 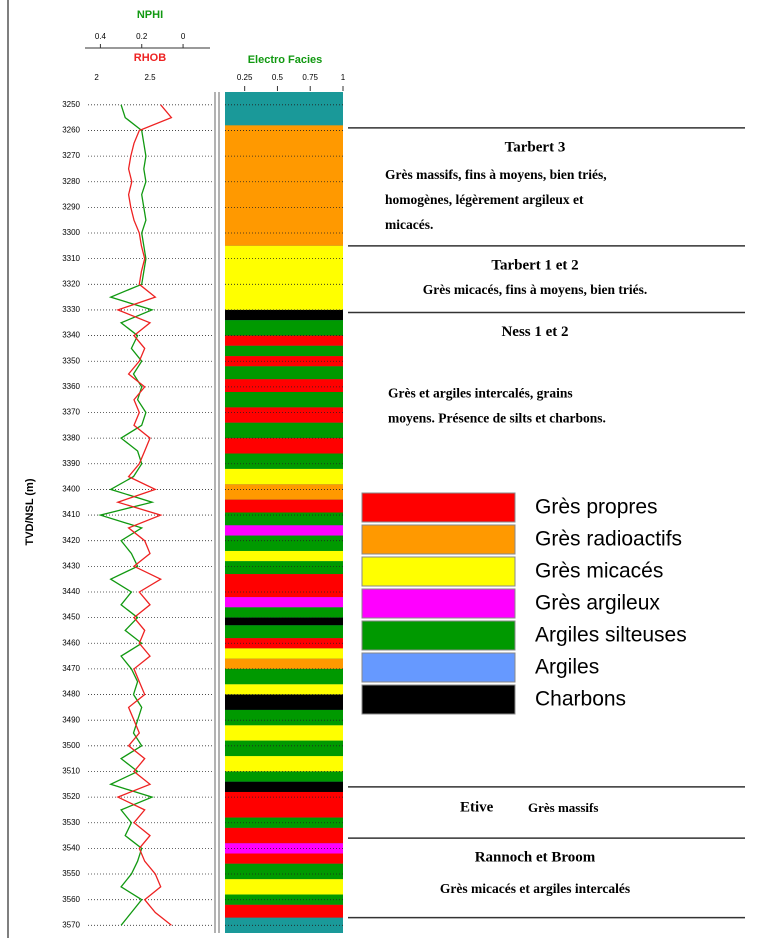 What do you see at coordinates (71, 745) in the screenshot?
I see `y-tick-label: 3500` at bounding box center [71, 745].